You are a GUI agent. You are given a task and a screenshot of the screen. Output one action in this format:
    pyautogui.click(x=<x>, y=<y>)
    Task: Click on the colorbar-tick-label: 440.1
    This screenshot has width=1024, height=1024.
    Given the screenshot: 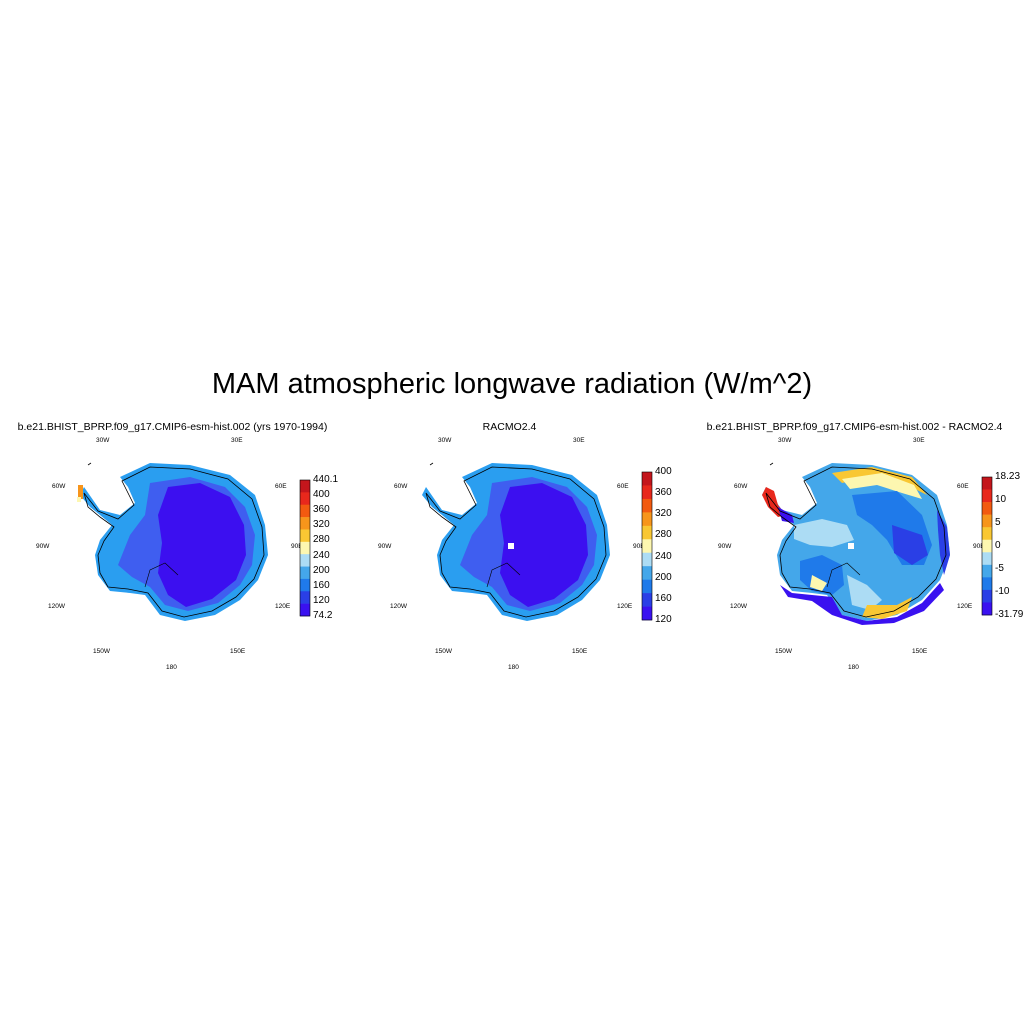 What is the action you would take?
    pyautogui.click(x=326, y=479)
    